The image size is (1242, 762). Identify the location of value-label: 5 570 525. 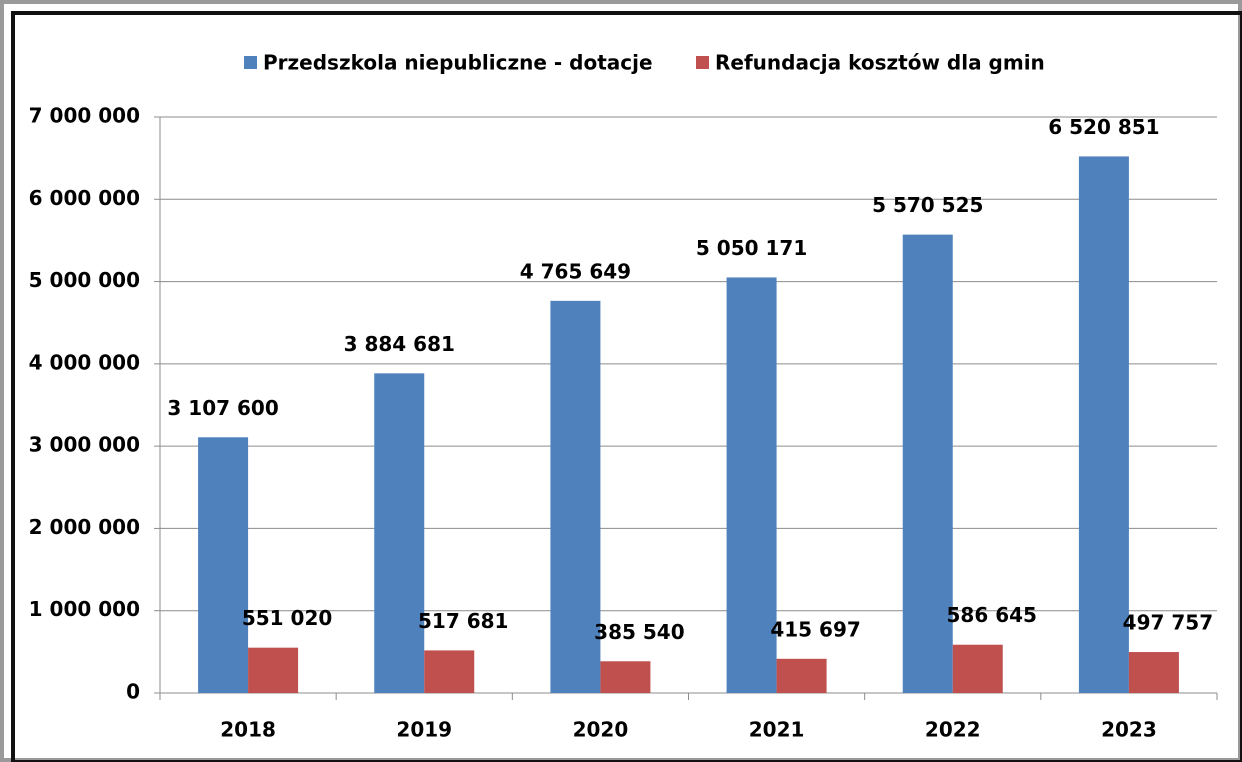
(927, 205).